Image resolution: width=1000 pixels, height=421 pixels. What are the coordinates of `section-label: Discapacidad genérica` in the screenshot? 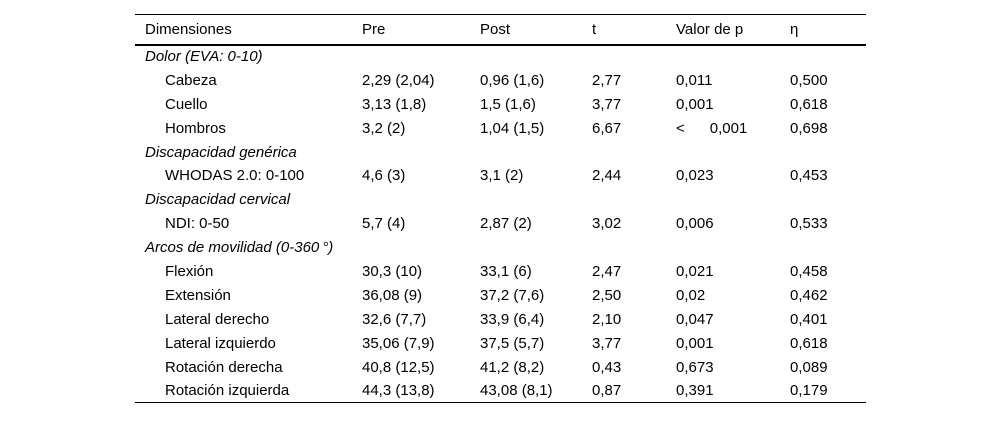 It's located at (221, 152).